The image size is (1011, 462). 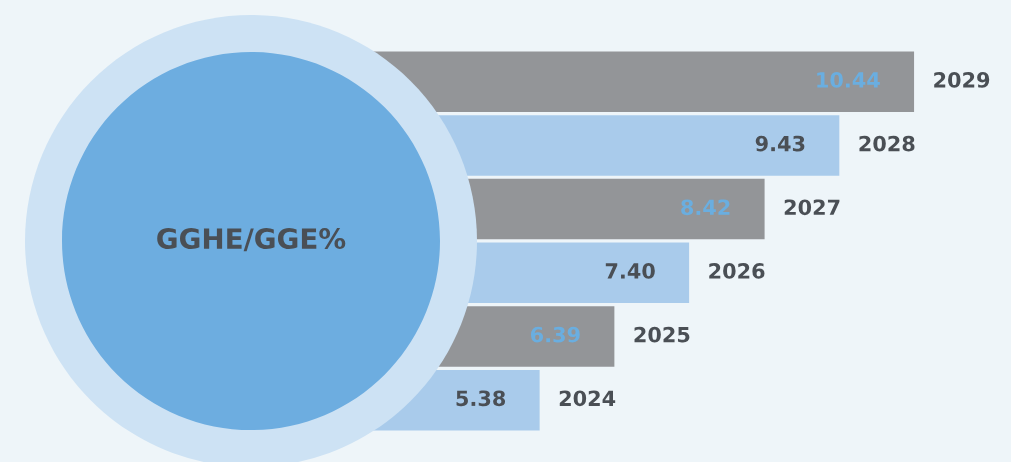 I want to click on data-label: 5.38, so click(x=481, y=398).